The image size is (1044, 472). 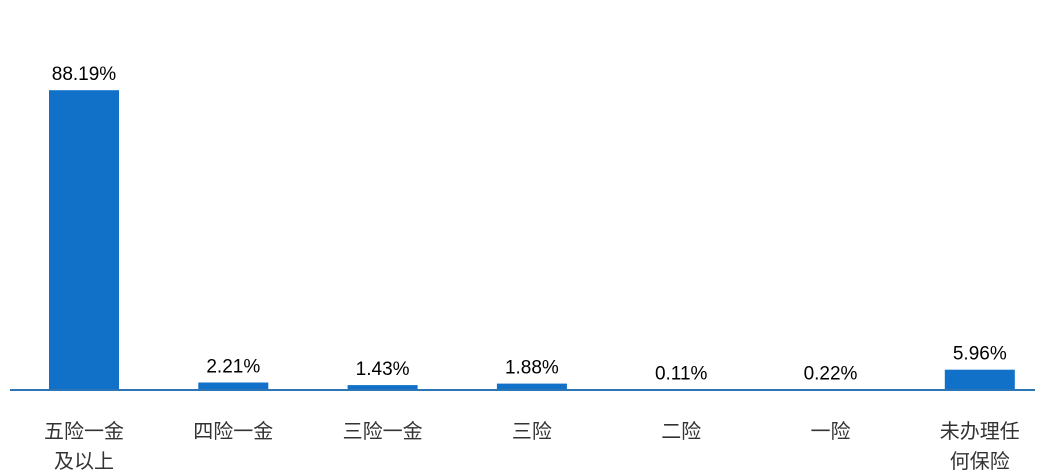 I want to click on data-label-1: 2.21%, so click(x=233, y=367).